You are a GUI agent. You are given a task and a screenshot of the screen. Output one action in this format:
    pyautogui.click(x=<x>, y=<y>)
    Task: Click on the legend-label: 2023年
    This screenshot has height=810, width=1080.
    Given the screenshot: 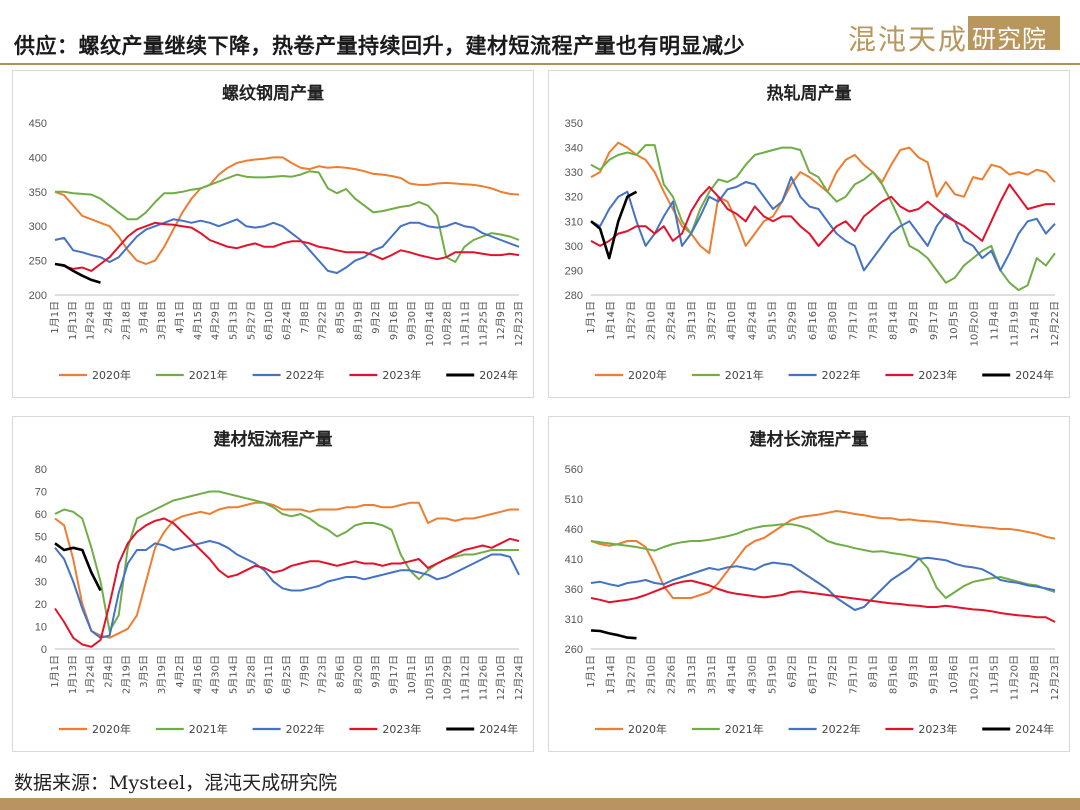 What is the action you would take?
    pyautogui.click(x=401, y=375)
    